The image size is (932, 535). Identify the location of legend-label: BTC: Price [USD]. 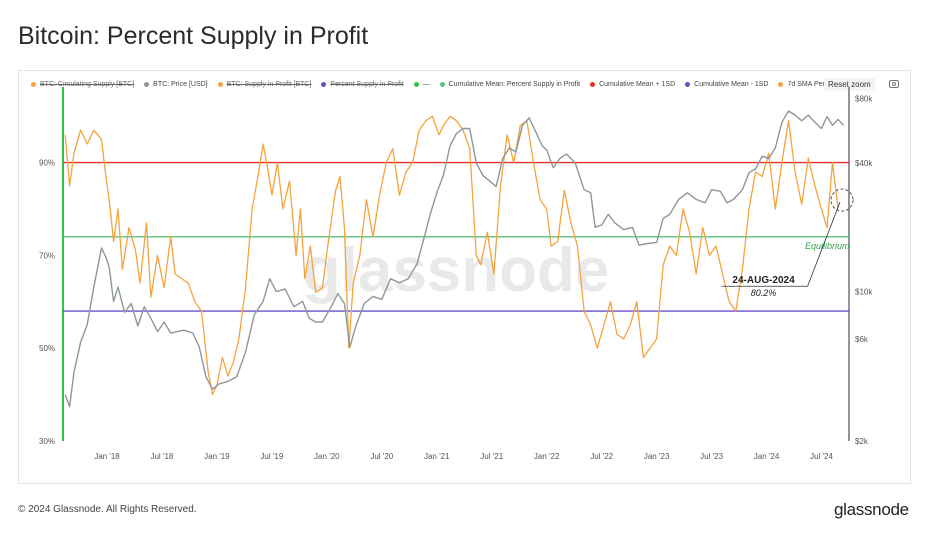
(180, 84).